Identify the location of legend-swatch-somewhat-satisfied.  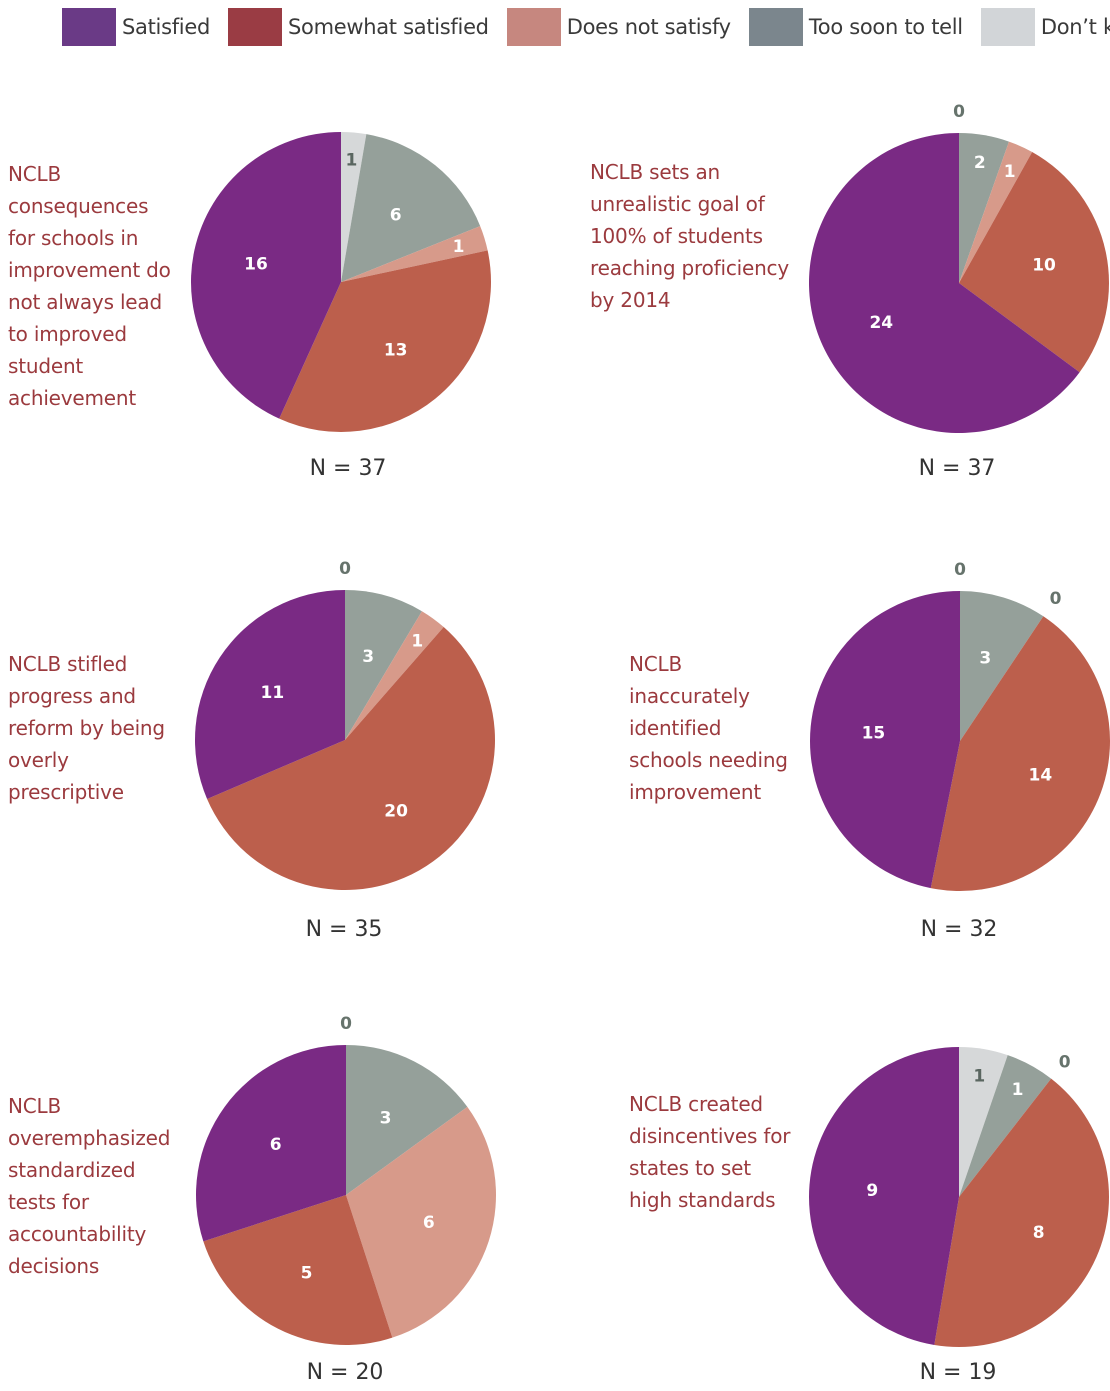
(255, 27).